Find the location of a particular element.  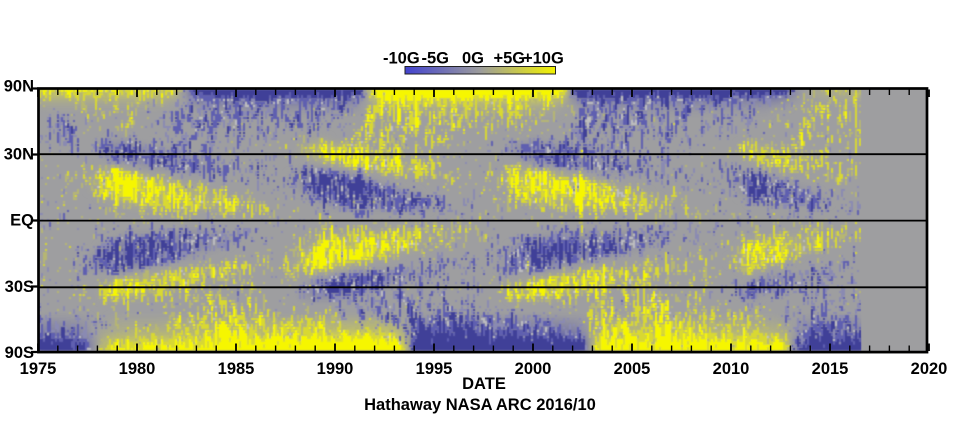

svg-text: EQ is located at coordinates (22, 221).